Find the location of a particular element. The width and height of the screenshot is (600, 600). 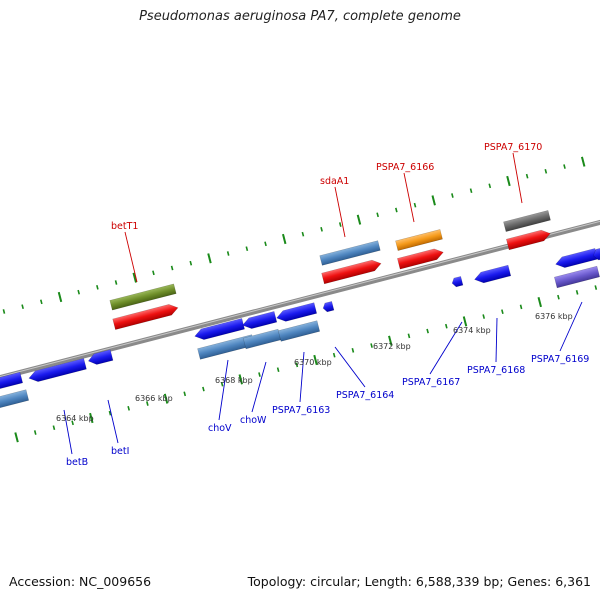

gene-sdaA1-arrow is located at coordinates (352, 271).